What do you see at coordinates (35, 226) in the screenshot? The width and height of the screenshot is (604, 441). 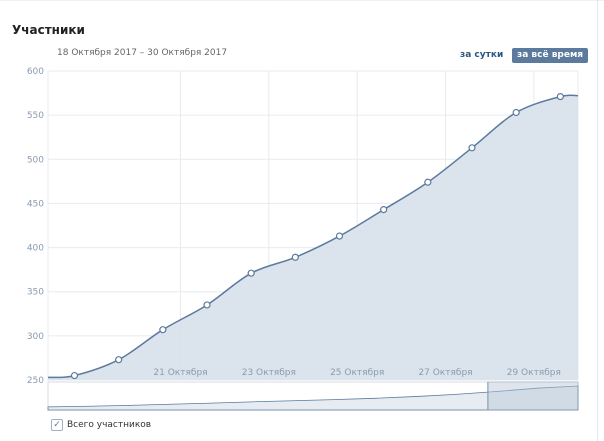 I see `y-axis-labels: 250 300 350 400 450 500 550 600` at bounding box center [35, 226].